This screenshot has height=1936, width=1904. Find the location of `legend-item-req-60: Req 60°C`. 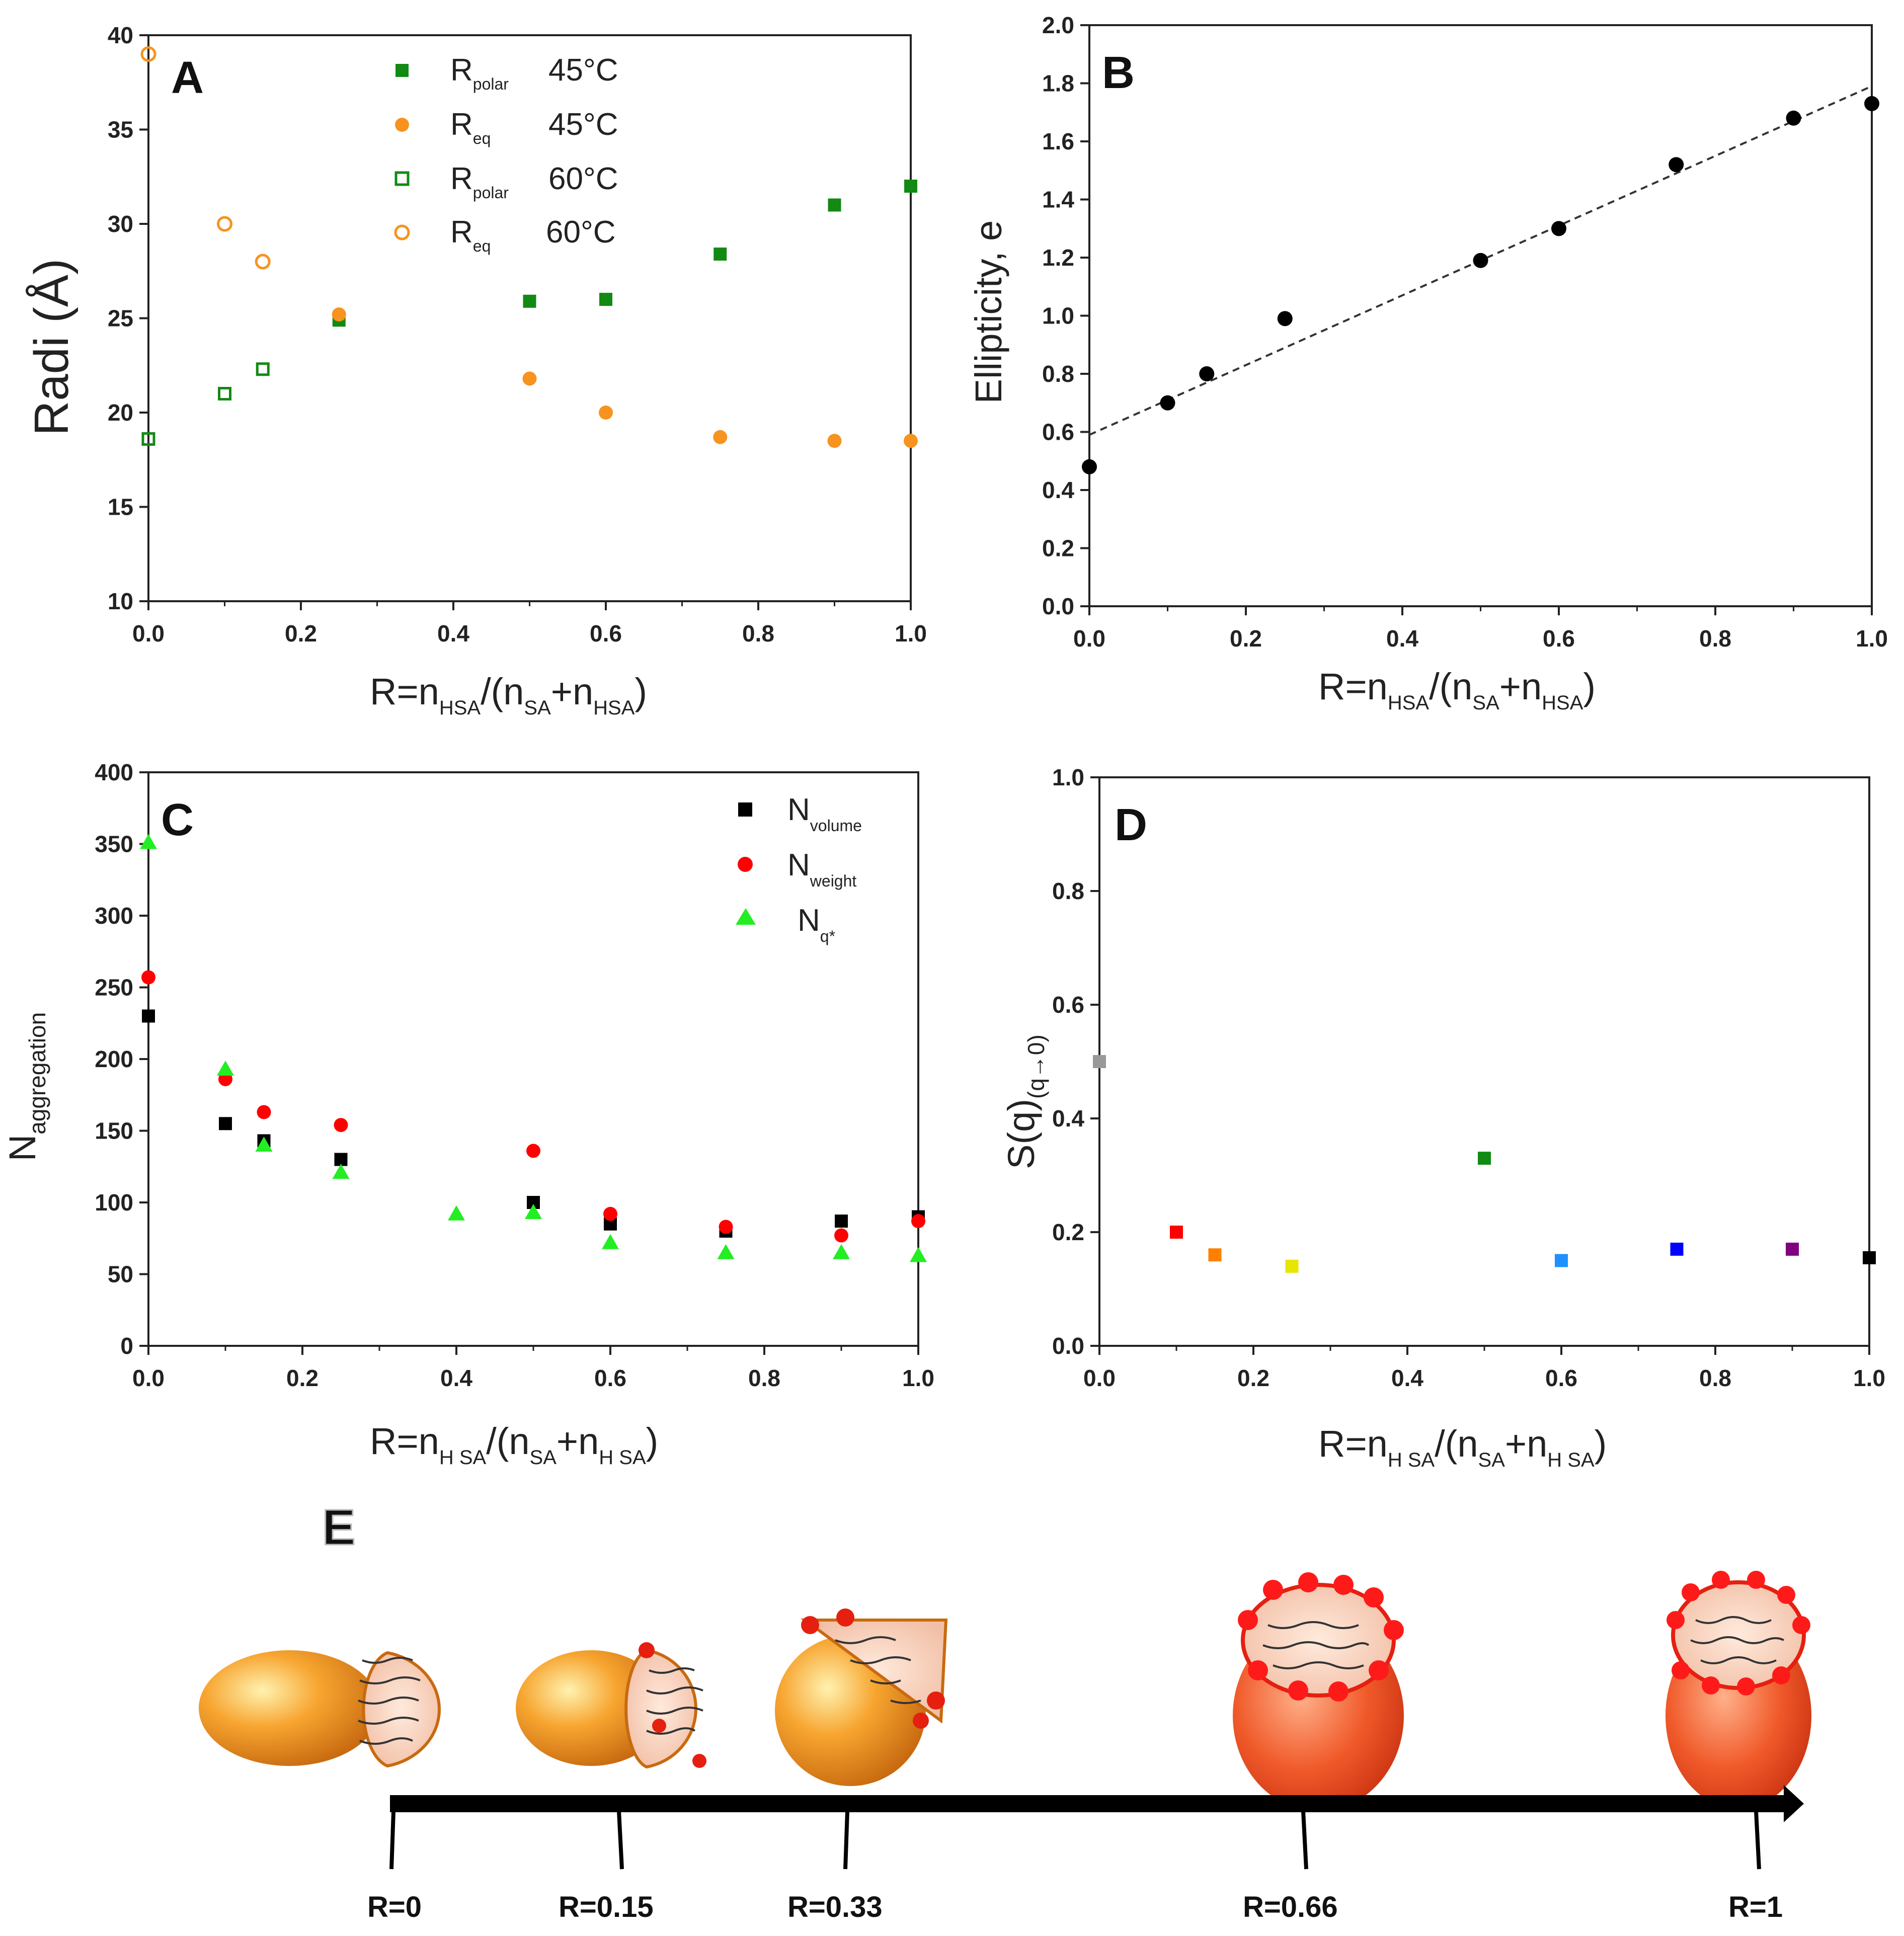

legend-item-req-60: Req 60°C is located at coordinates (505, 235).